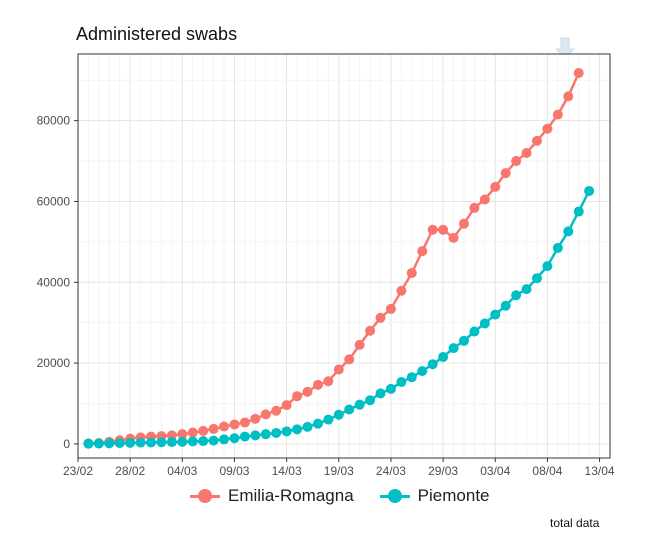  What do you see at coordinates (54, 282) in the screenshot?
I see `y-tick-label: 40000` at bounding box center [54, 282].